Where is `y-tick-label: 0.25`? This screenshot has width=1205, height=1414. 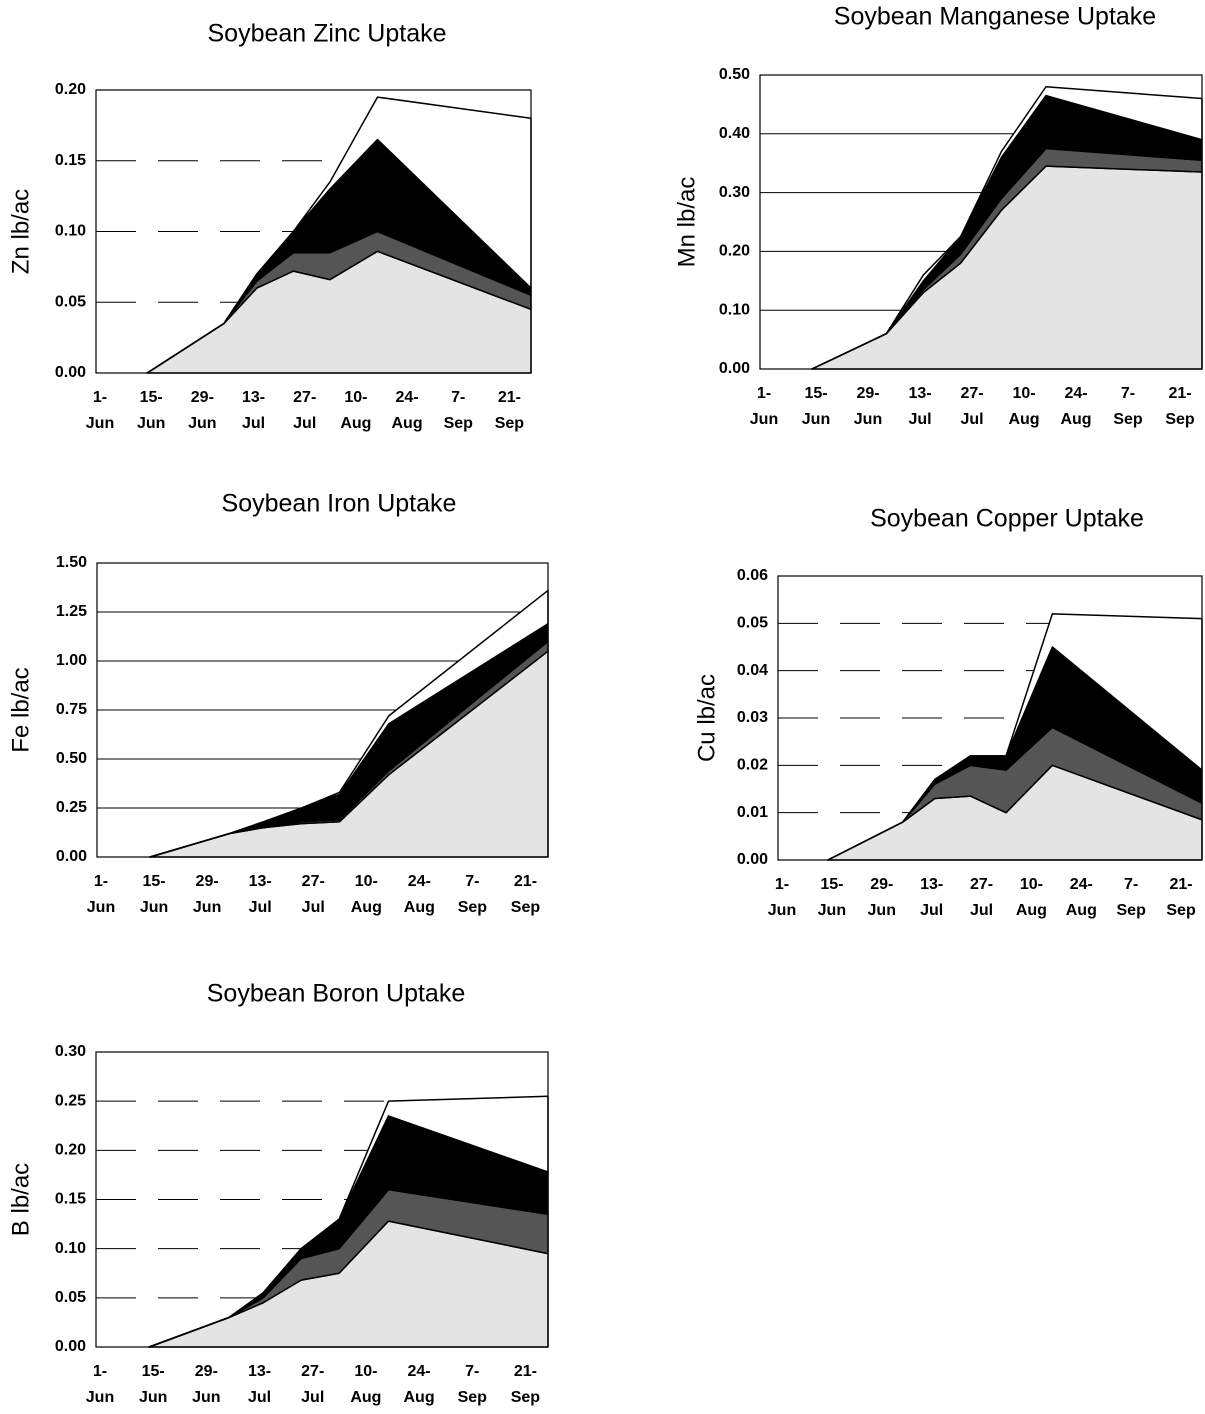
y-tick-label: 0.25 is located at coordinates (70, 1100).